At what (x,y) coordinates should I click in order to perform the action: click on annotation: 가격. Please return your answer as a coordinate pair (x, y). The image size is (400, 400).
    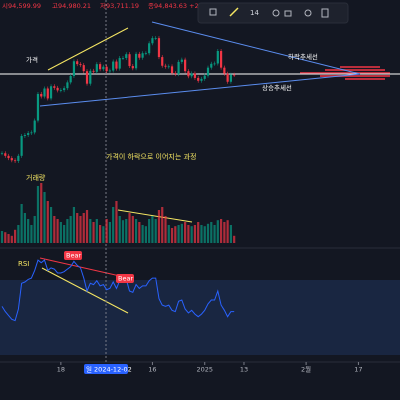
    Looking at the image, I should click on (32, 59).